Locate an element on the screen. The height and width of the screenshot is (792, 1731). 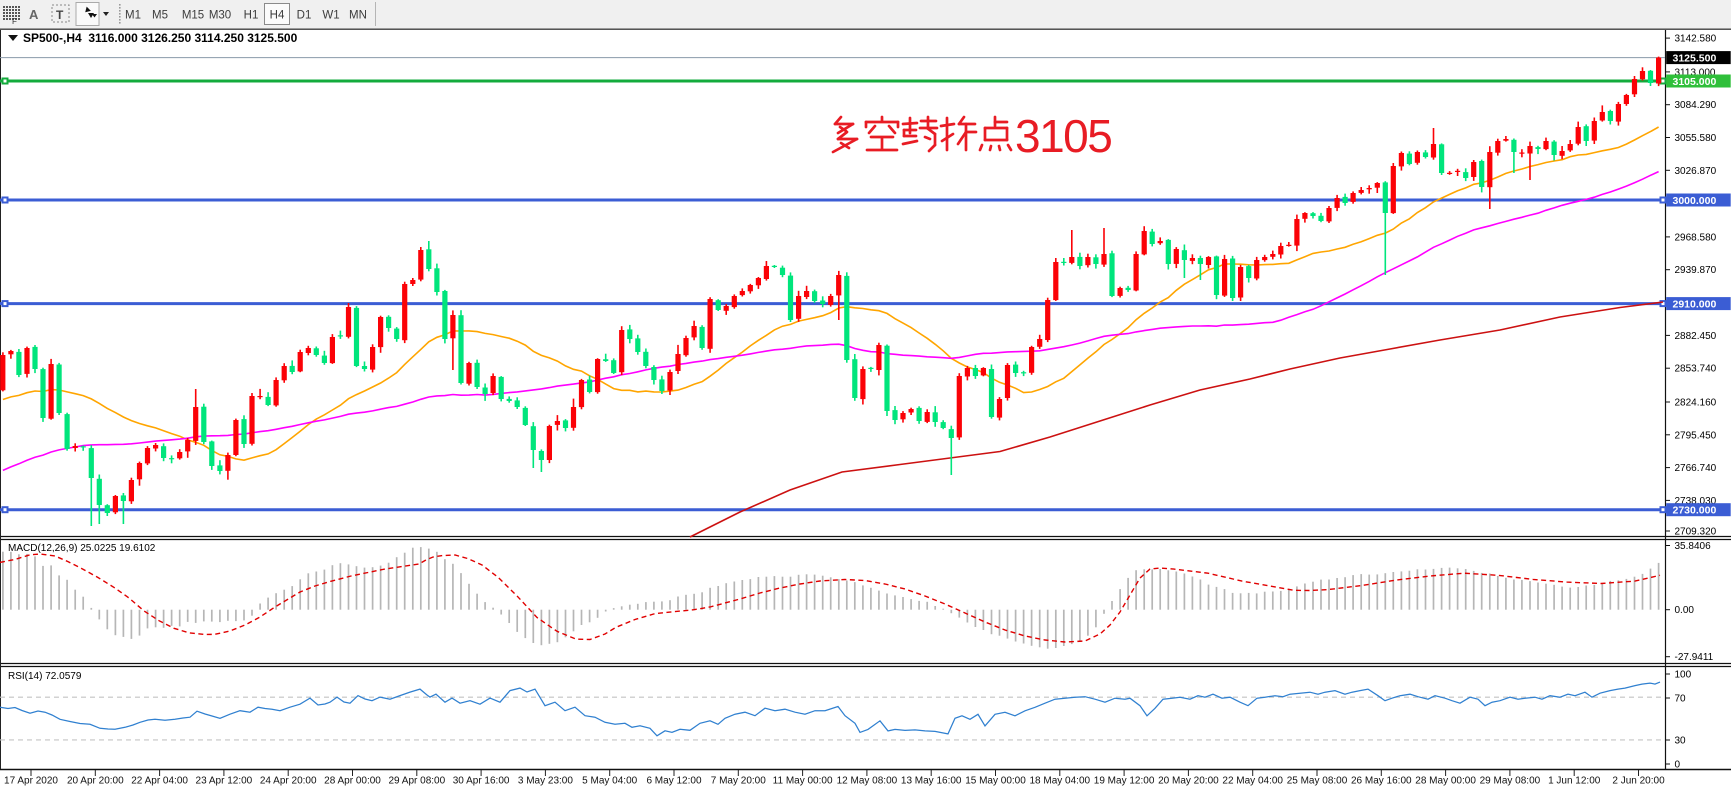
svg-text: T is located at coordinates (60, 15).